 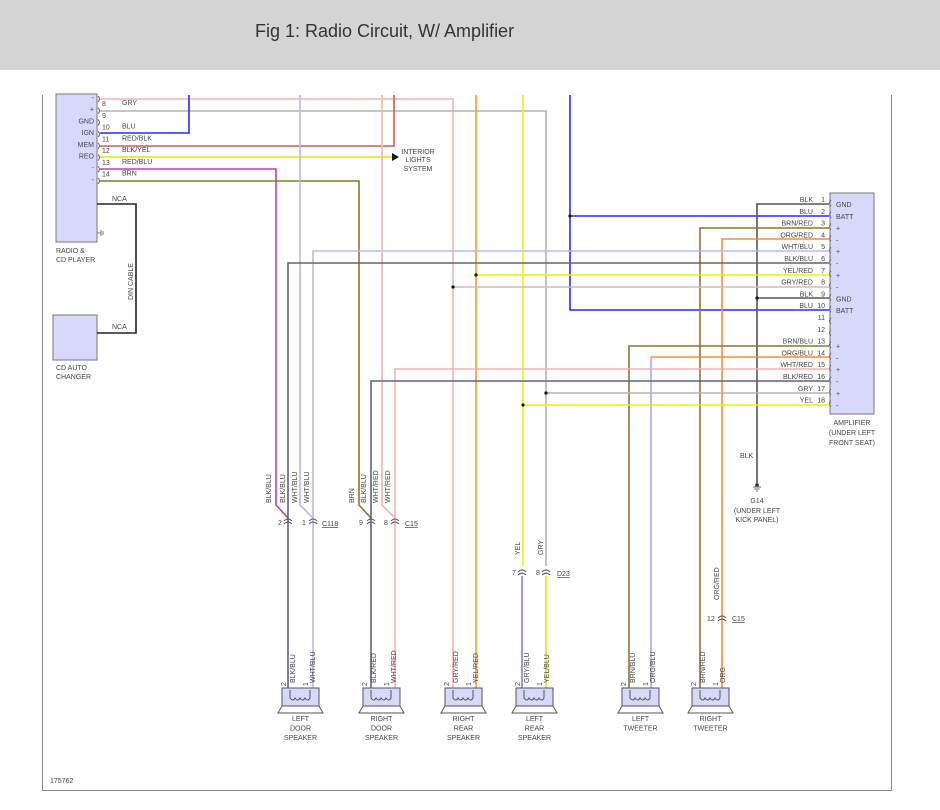 I want to click on radio-label: CD PLAYER, so click(x=75, y=260).